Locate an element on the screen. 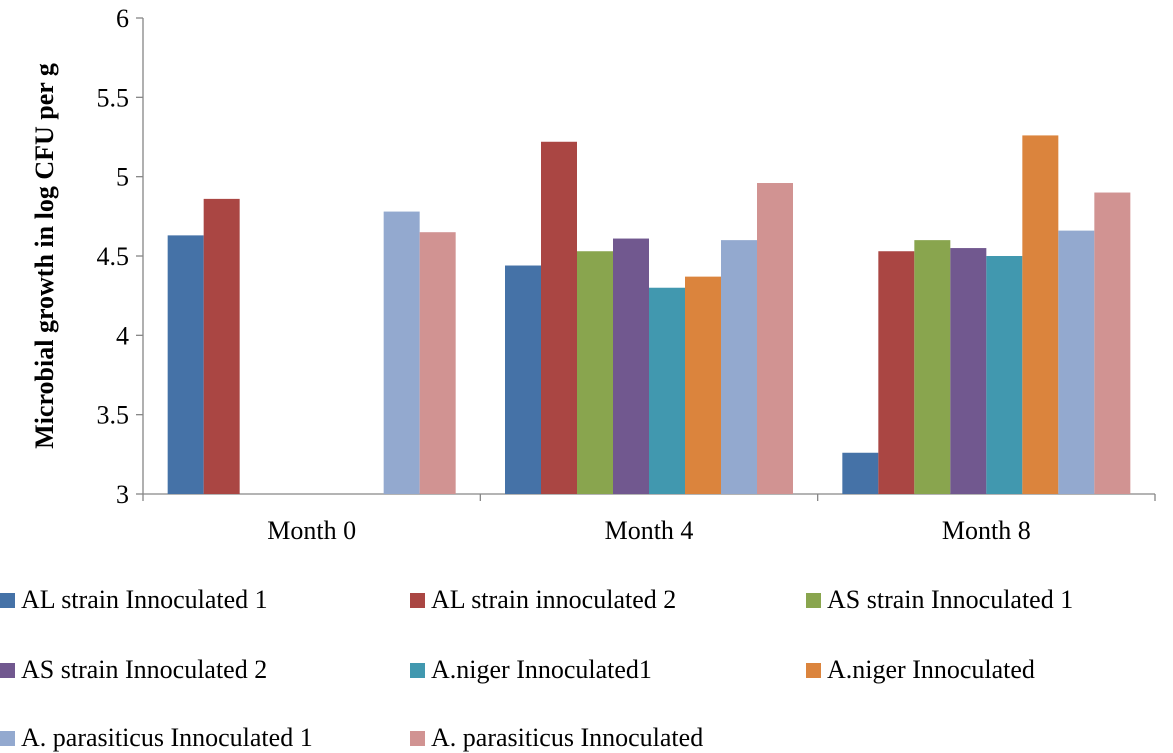 Image resolution: width=1173 pixels, height=753 pixels. y-tick-label: 4.5 is located at coordinates (113, 256).